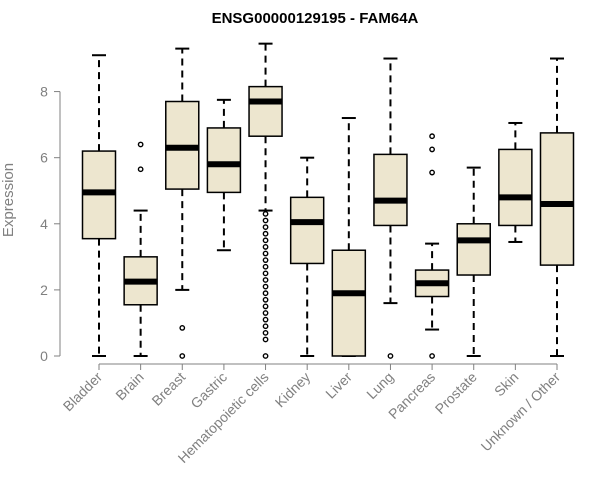 The height and width of the screenshot is (500, 600). I want to click on box-skin, so click(515, 182).